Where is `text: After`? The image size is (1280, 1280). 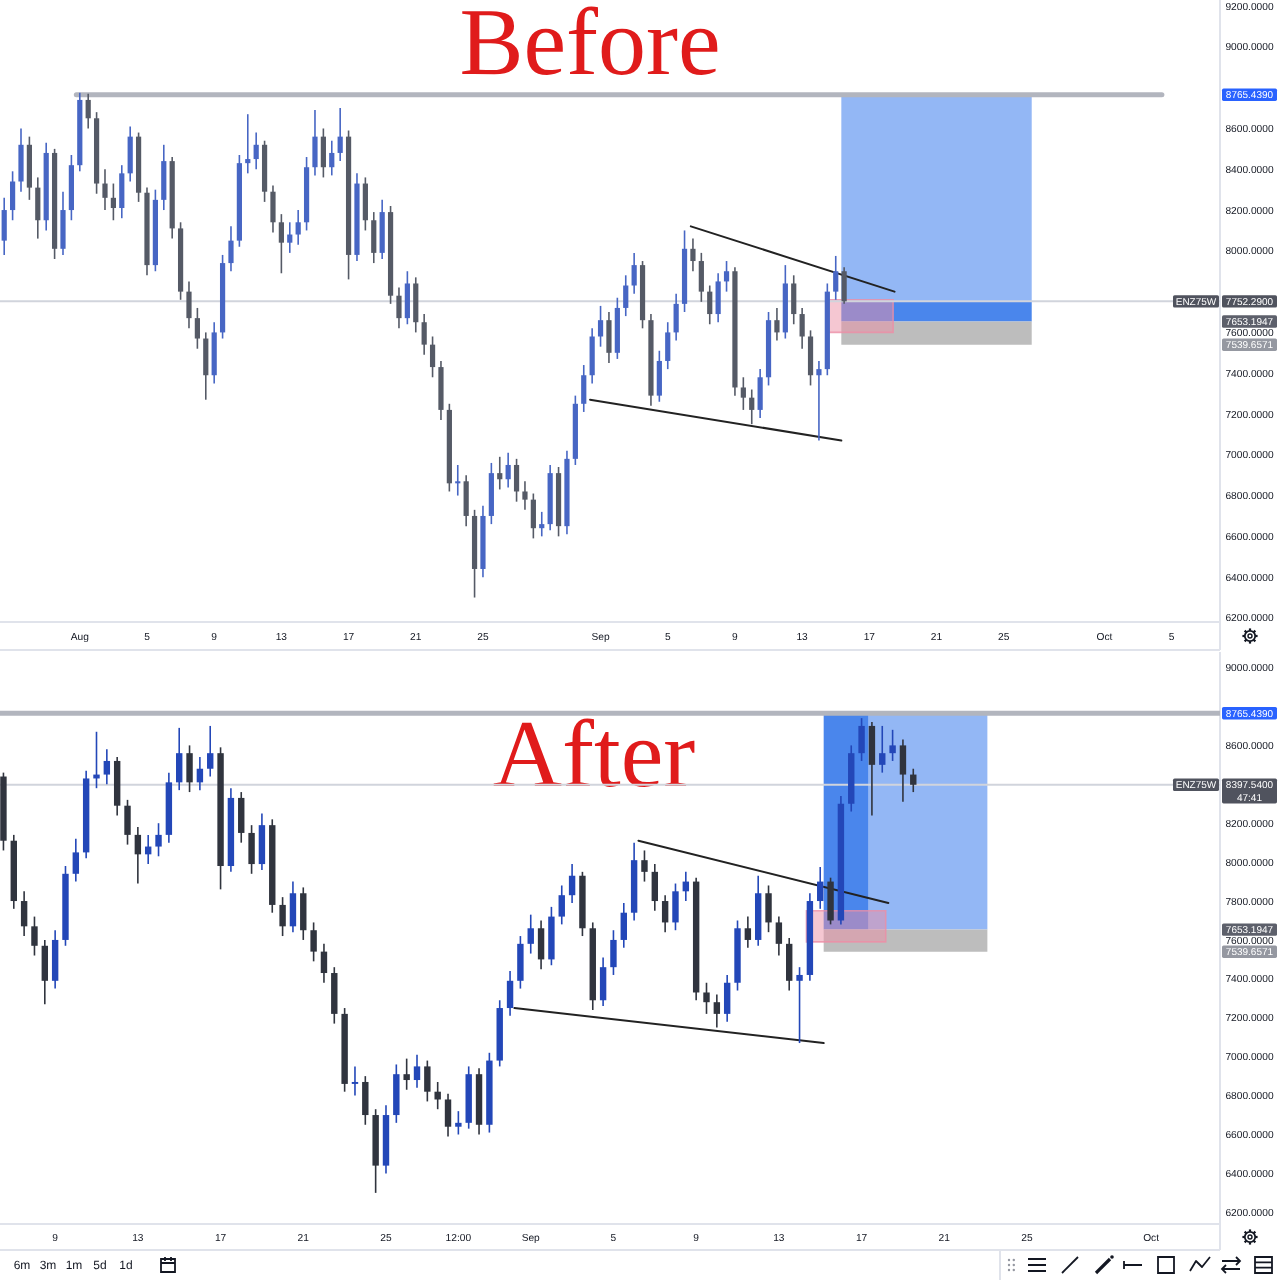 text: After is located at coordinates (594, 755).